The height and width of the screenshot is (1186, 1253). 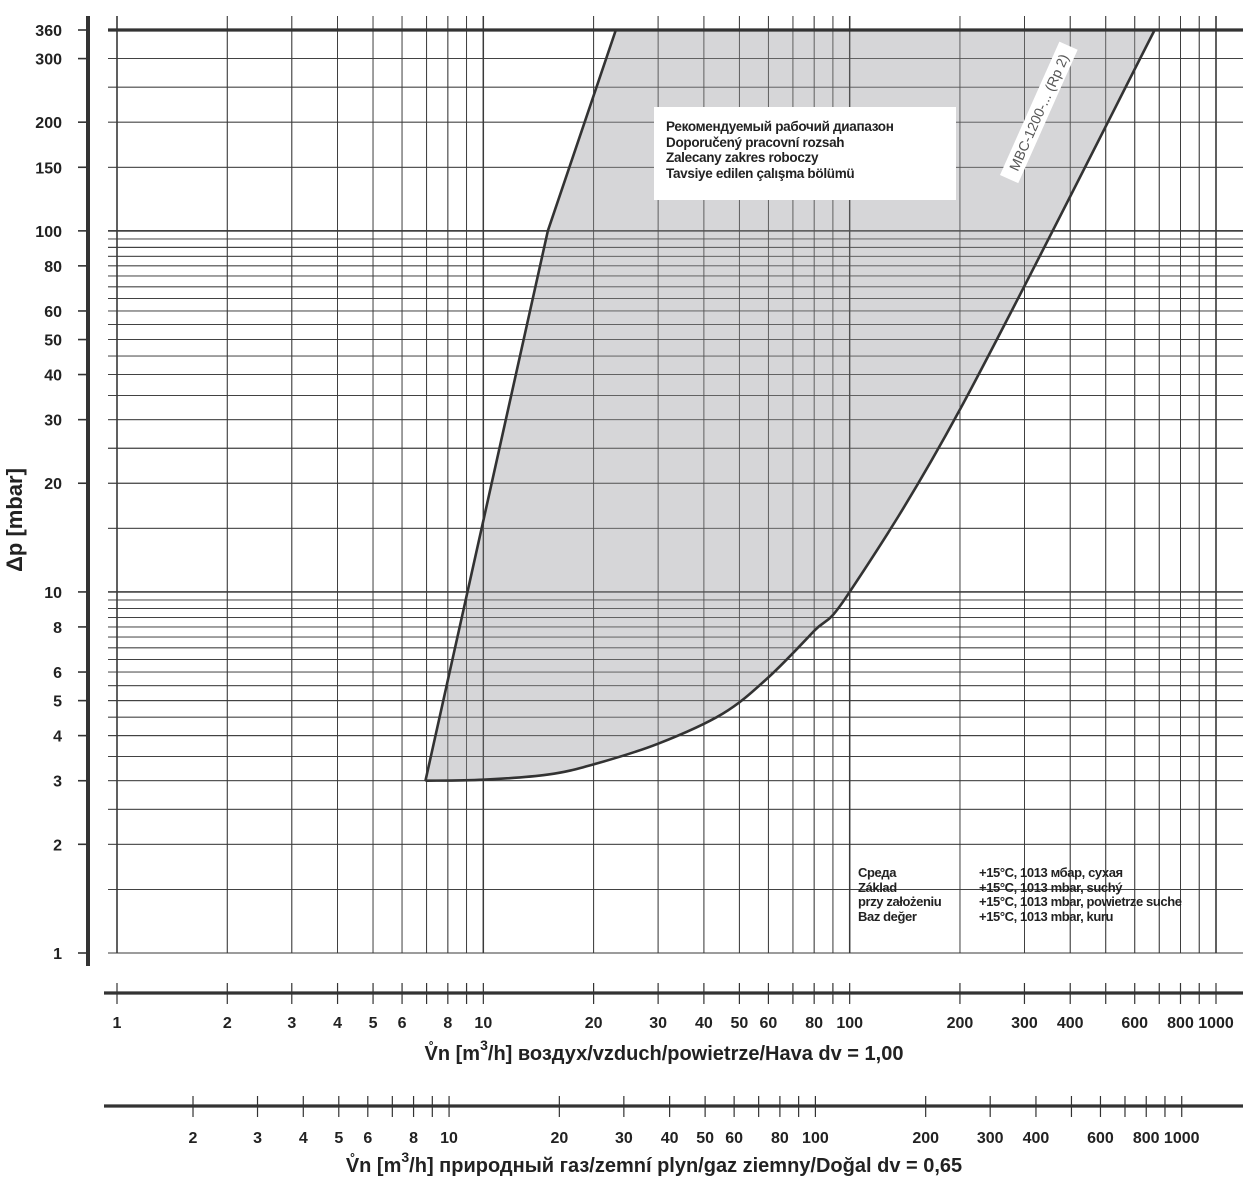 I want to click on x-tick-label-gas: 2, so click(x=193, y=1138).